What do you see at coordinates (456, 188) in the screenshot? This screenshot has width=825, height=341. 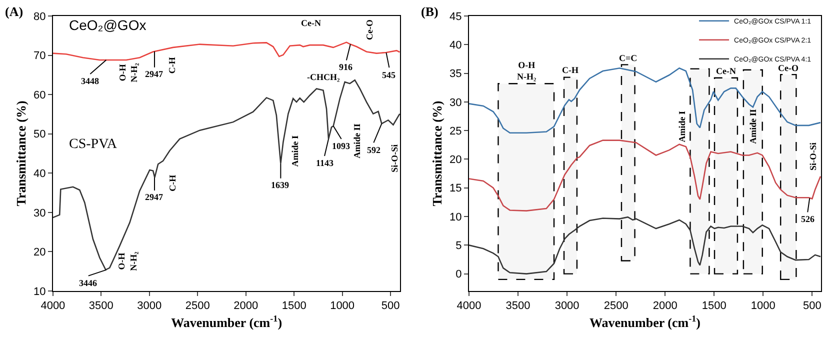 I see `y-tick-label: 15` at bounding box center [456, 188].